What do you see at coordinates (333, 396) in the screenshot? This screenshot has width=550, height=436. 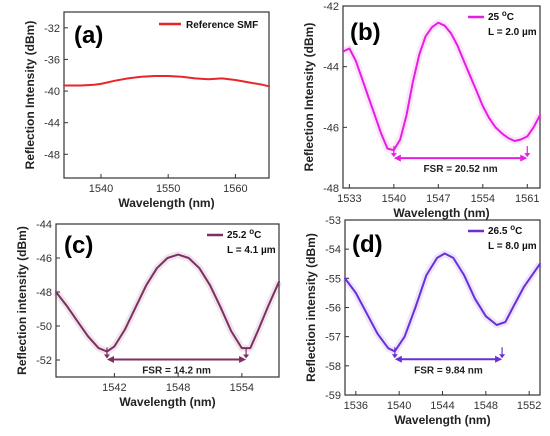 I see `y-tick-label: -59` at bounding box center [333, 396].